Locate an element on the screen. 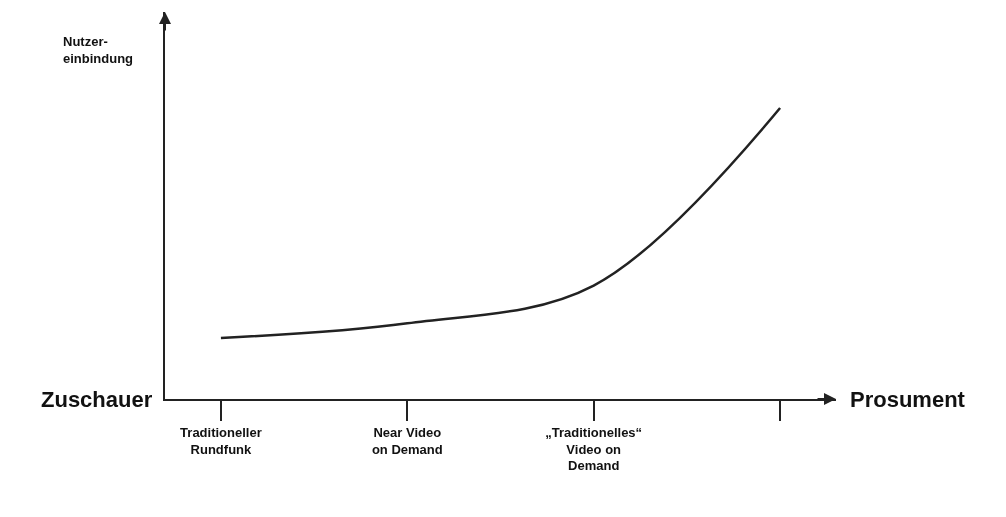  x-tick-label: Near Video on Demand is located at coordinates (407, 440).